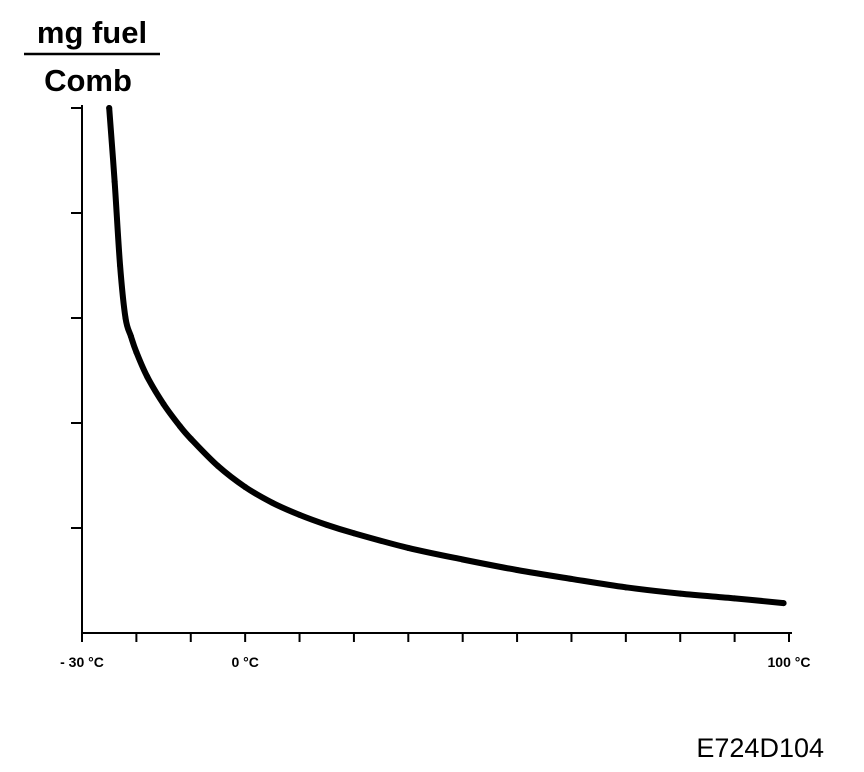  I want to click on figure-id: E724D104, so click(760, 748).